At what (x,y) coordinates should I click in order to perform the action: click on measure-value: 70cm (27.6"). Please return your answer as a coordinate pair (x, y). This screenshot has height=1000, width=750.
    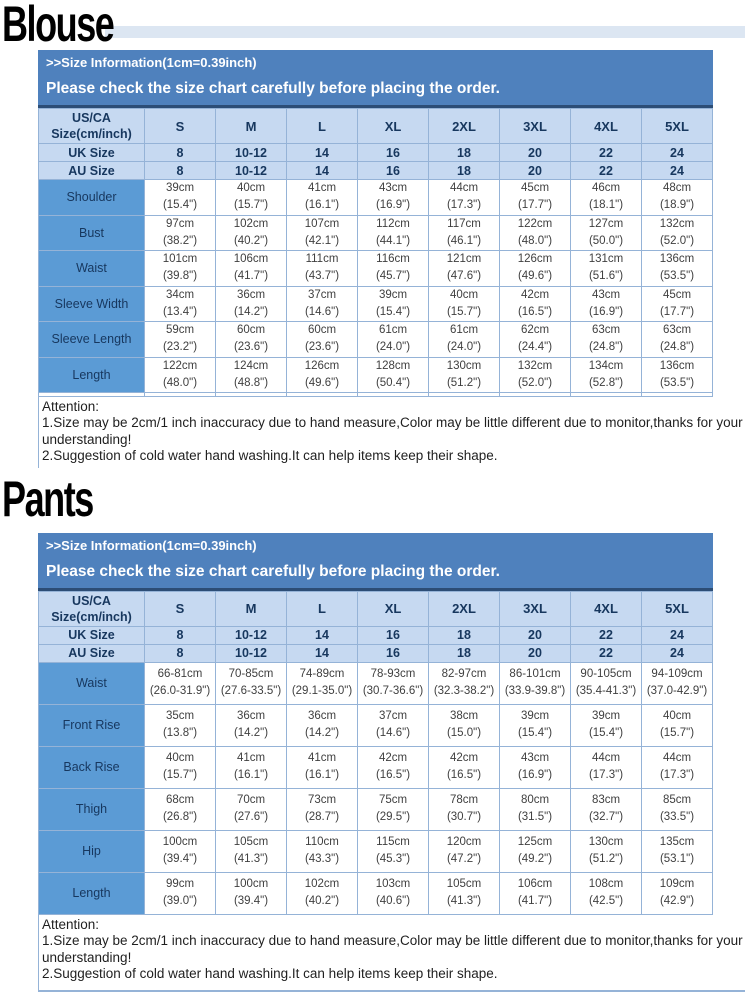
    Looking at the image, I should click on (251, 809).